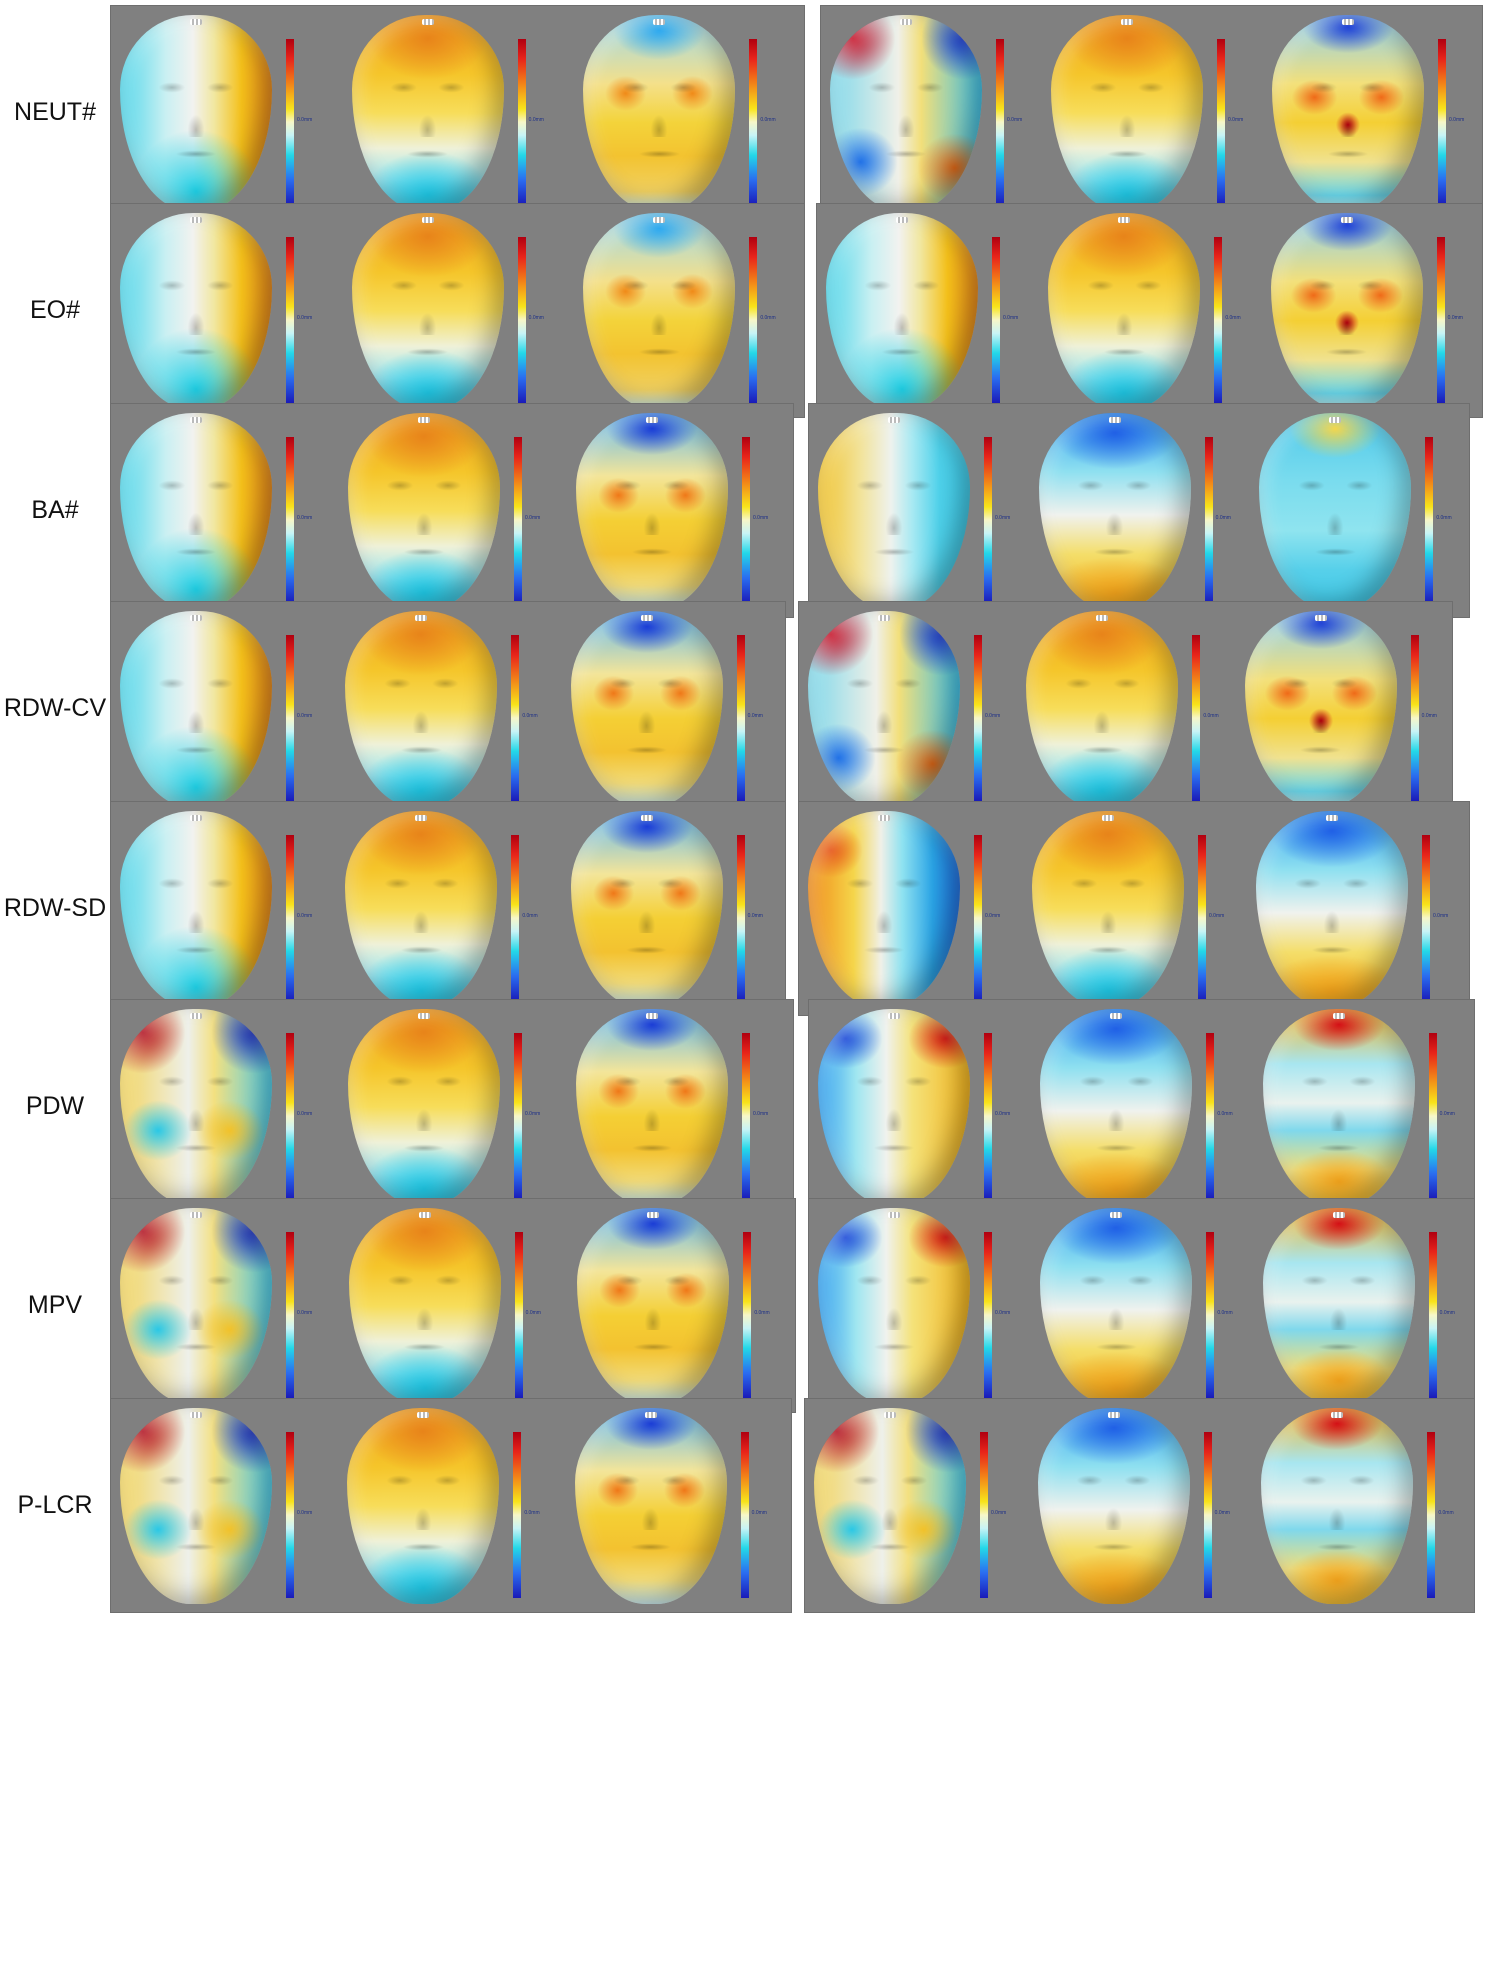  I want to click on figure-row: BA# 0.0mm 0.0mm 0.0mm 0.0mm 0.0mm 0.0mm, so click(744, 510).